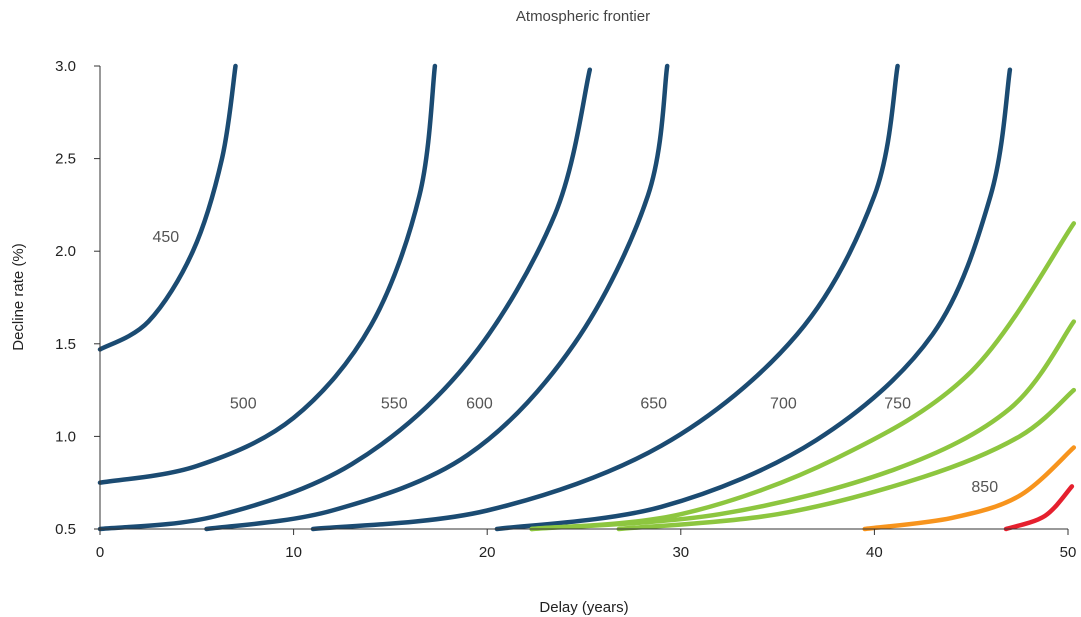  What do you see at coordinates (783, 404) in the screenshot?
I see `curve-label-700: 700` at bounding box center [783, 404].